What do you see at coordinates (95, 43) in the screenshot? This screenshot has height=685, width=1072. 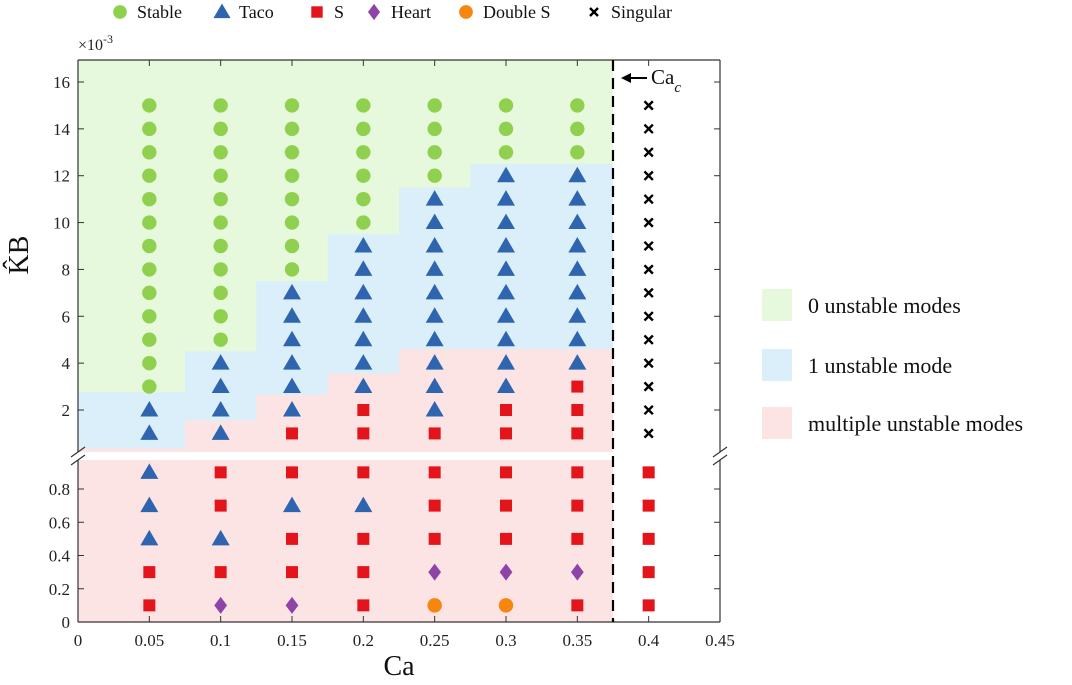 I see `y-axis-multiplier: ×10⁻³` at bounding box center [95, 43].